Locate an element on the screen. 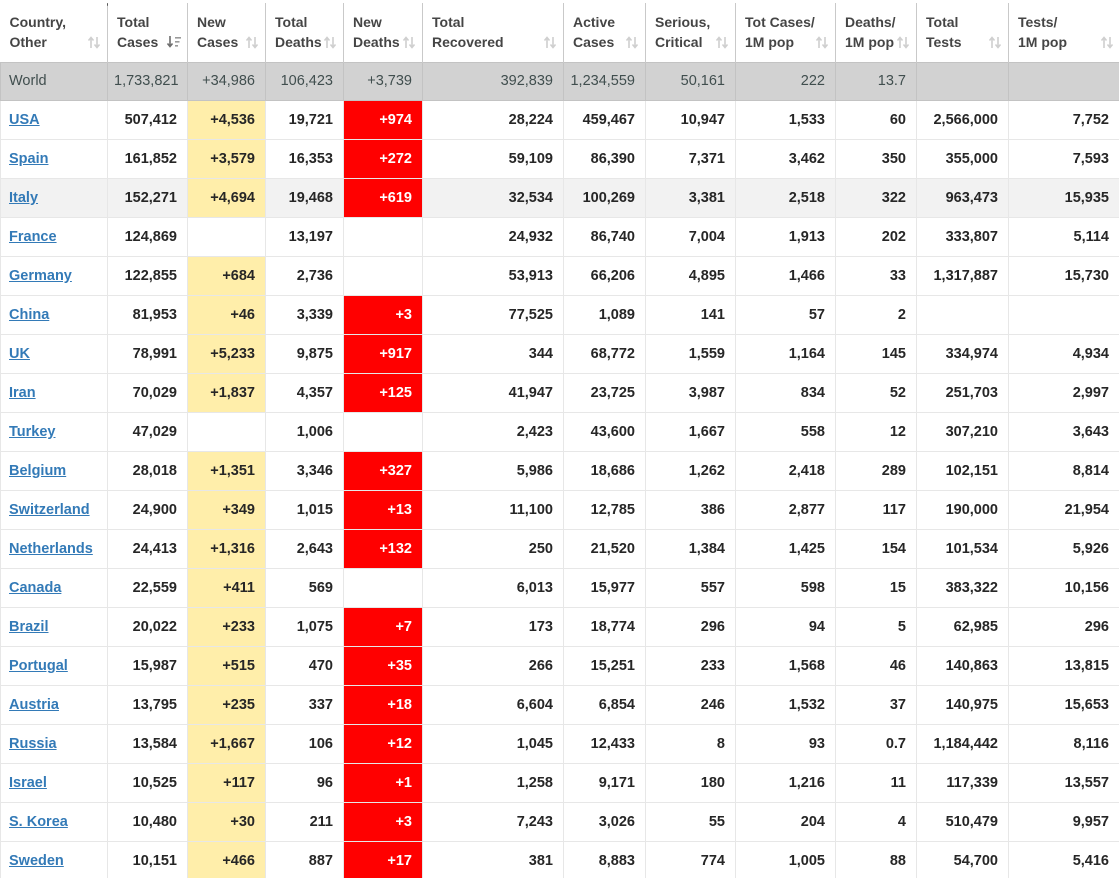 The image size is (1119, 878). cell-new-cases: +235 is located at coordinates (226, 704).